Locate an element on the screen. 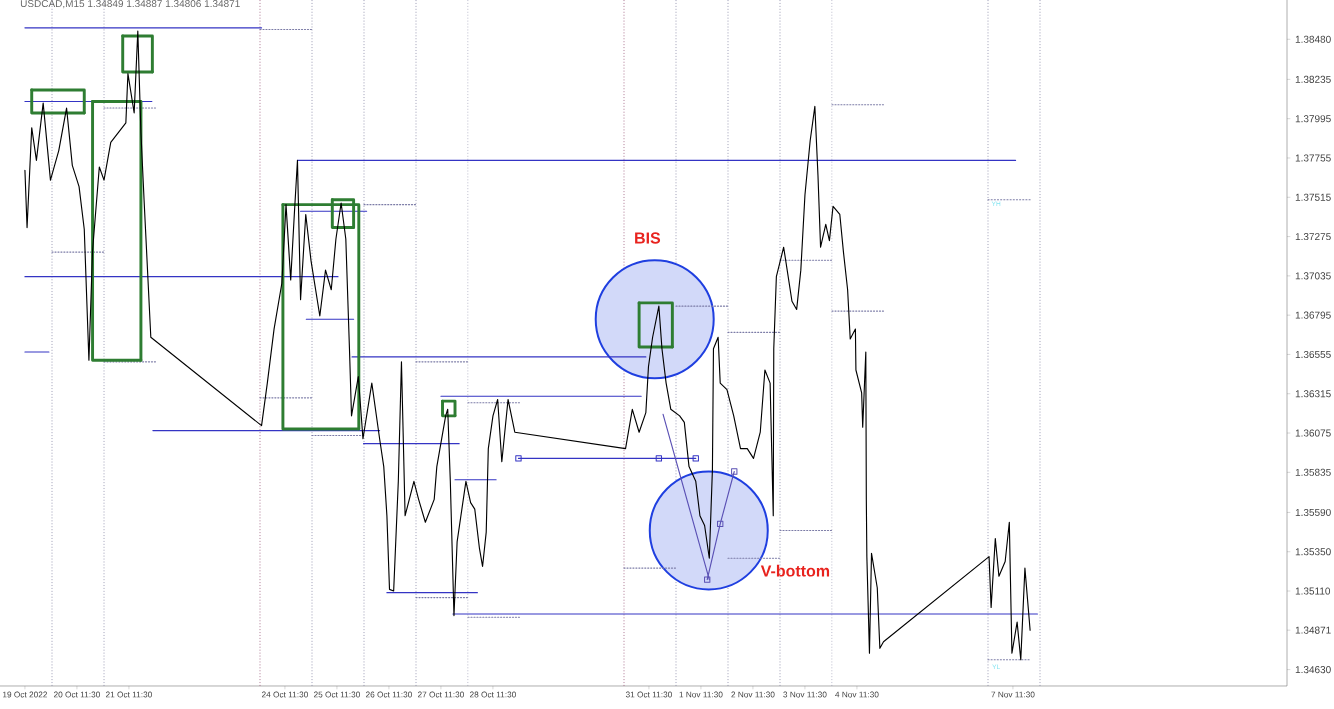 This screenshot has height=709, width=1334. x-tick-label: 4 Nov 11:30 is located at coordinates (857, 694).